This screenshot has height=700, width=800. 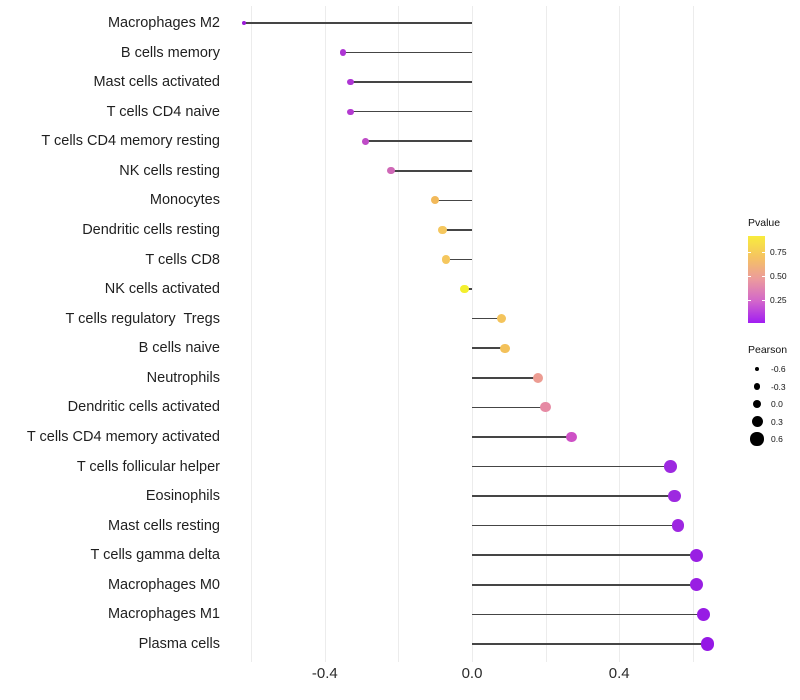 What do you see at coordinates (162, 289) in the screenshot?
I see `y-axis-category-label: NK cells activated` at bounding box center [162, 289].